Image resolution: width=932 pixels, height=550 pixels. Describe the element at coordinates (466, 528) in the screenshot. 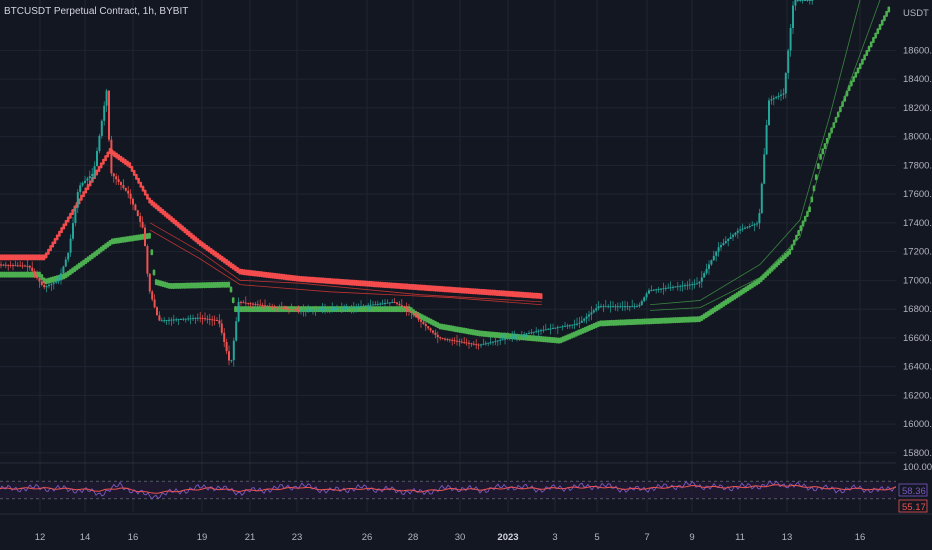

I see `time-axis: 12 14 16 19 21 23 26 28 30 2023 3 5 7 9 11 13 16` at that location.